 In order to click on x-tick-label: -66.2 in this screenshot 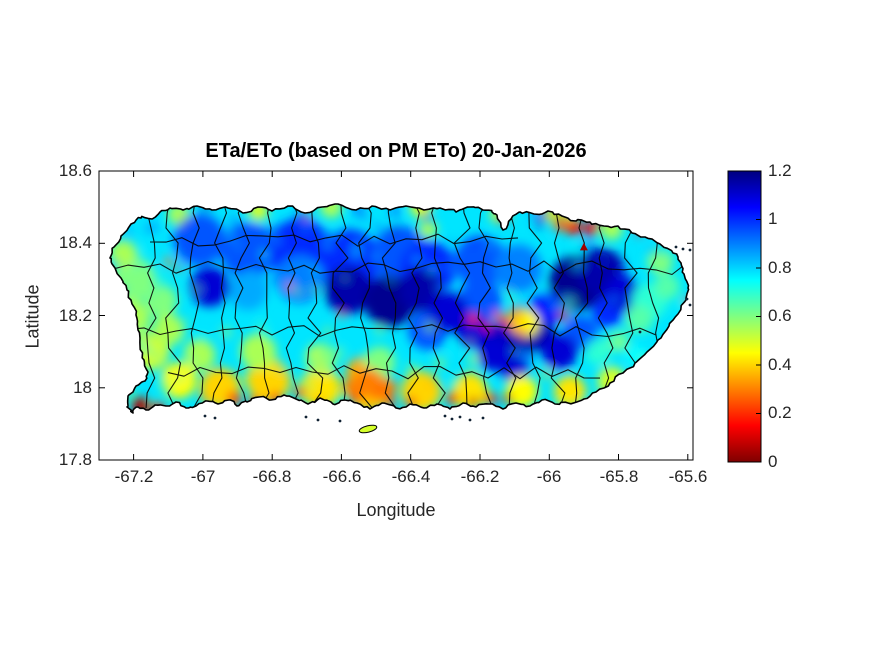, I will do `click(480, 476)`.